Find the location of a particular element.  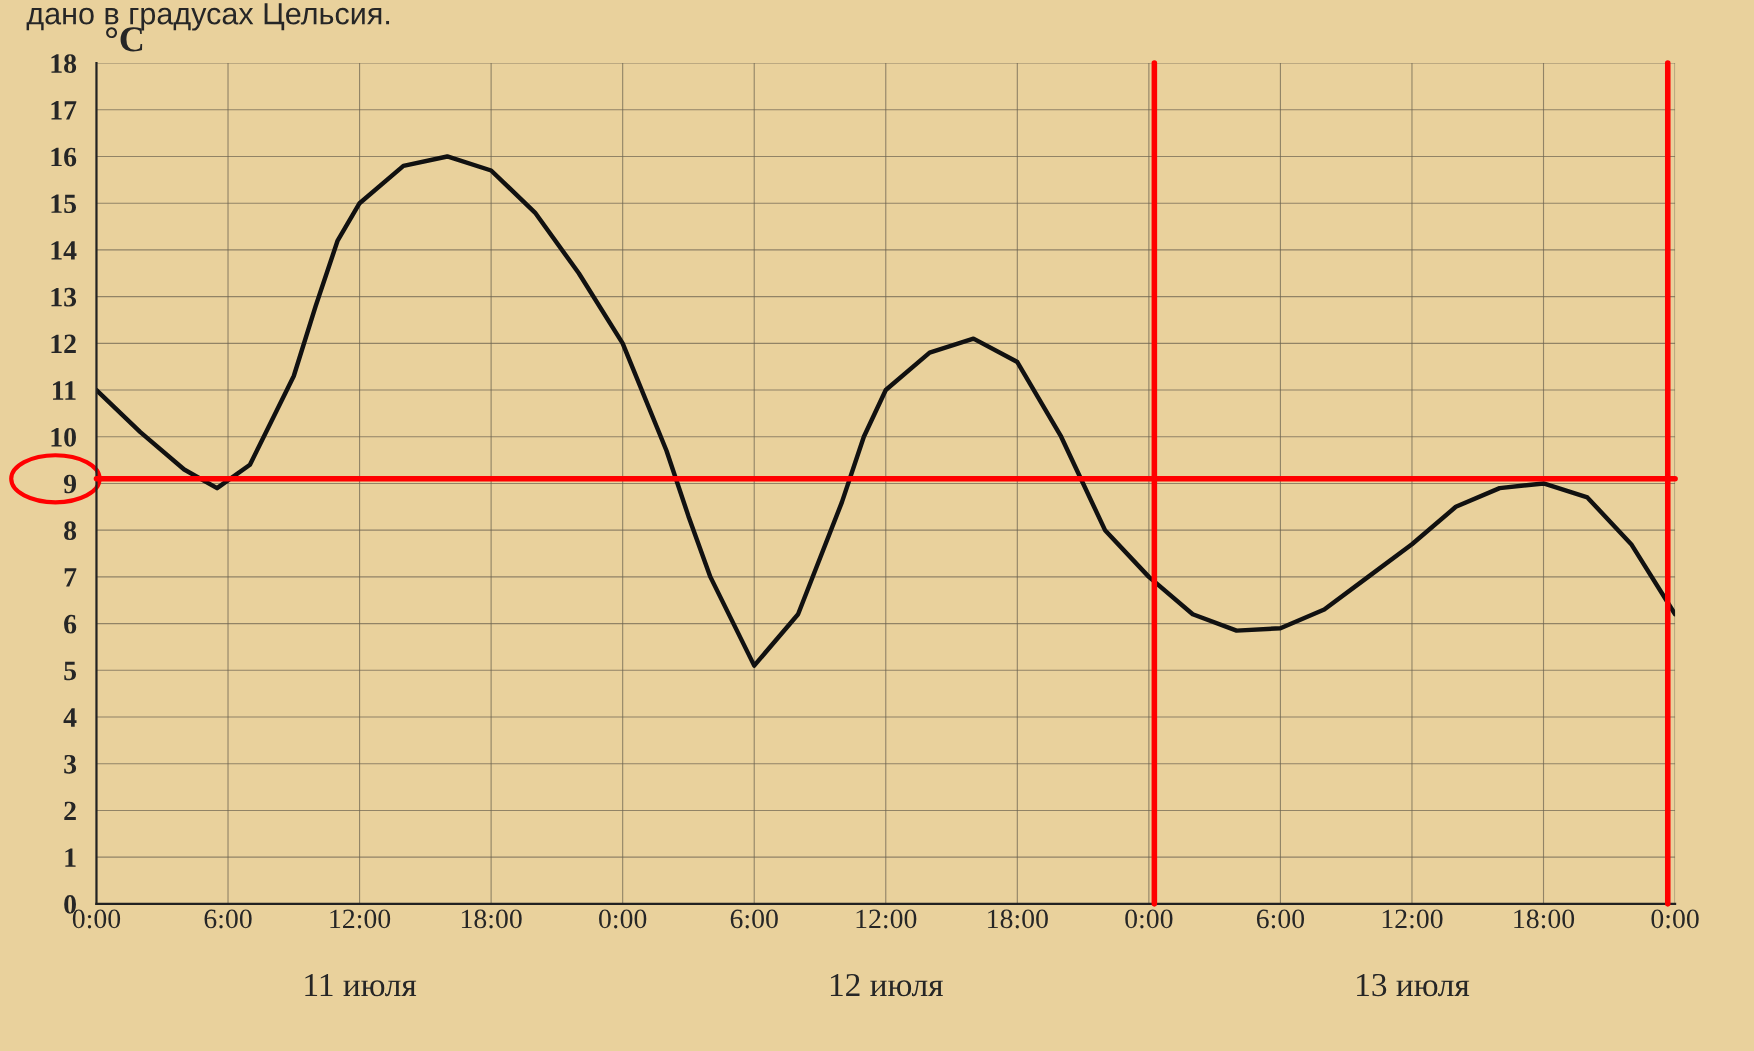

text: 12 июля is located at coordinates (886, 985).